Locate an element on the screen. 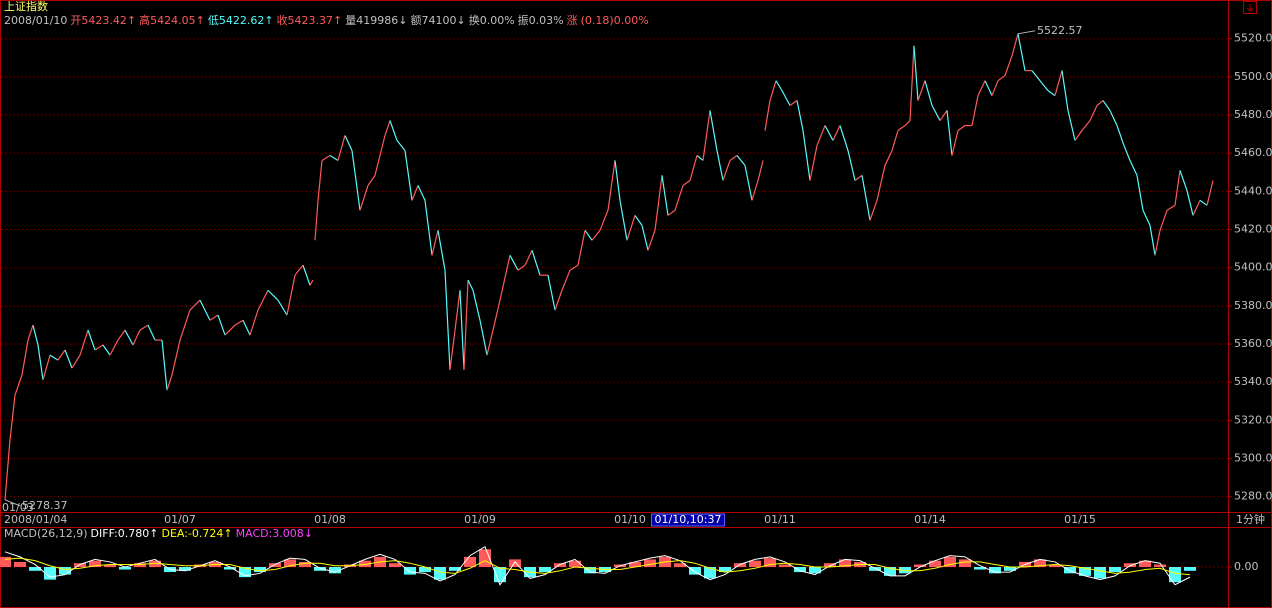 The width and height of the screenshot is (1272, 608). y-tick-label: 5300.00 is located at coordinates (1253, 458).